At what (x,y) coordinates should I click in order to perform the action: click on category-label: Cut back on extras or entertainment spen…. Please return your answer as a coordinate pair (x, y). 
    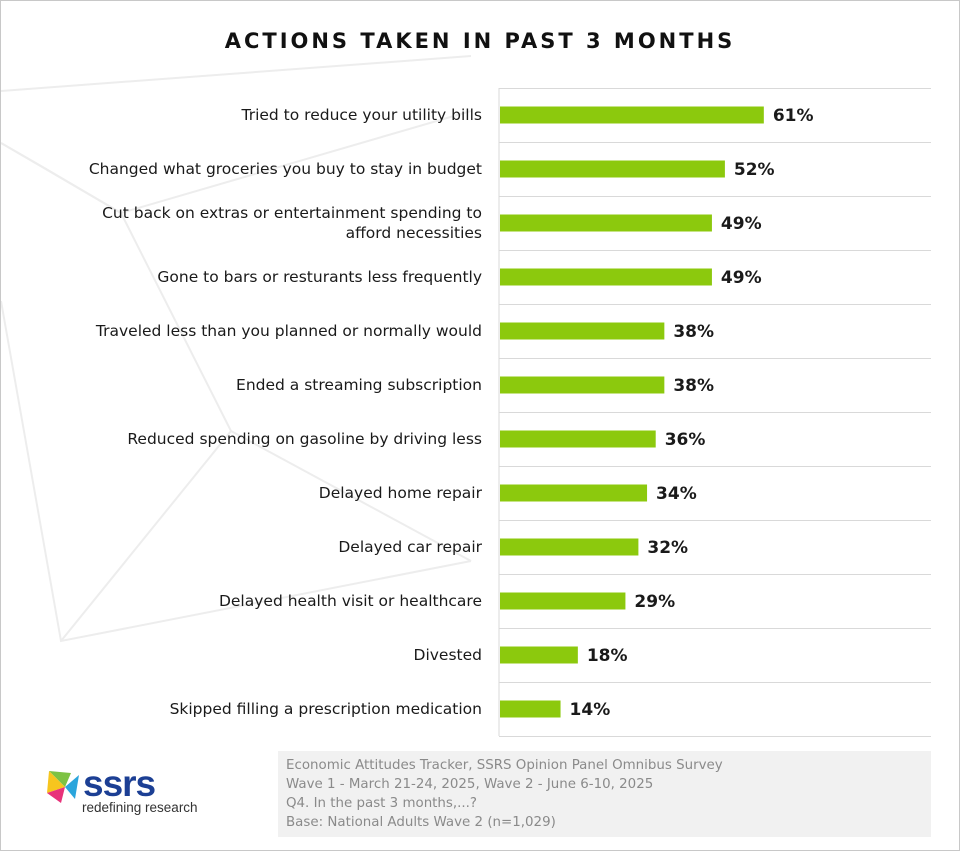
    Looking at the image, I should click on (292, 223).